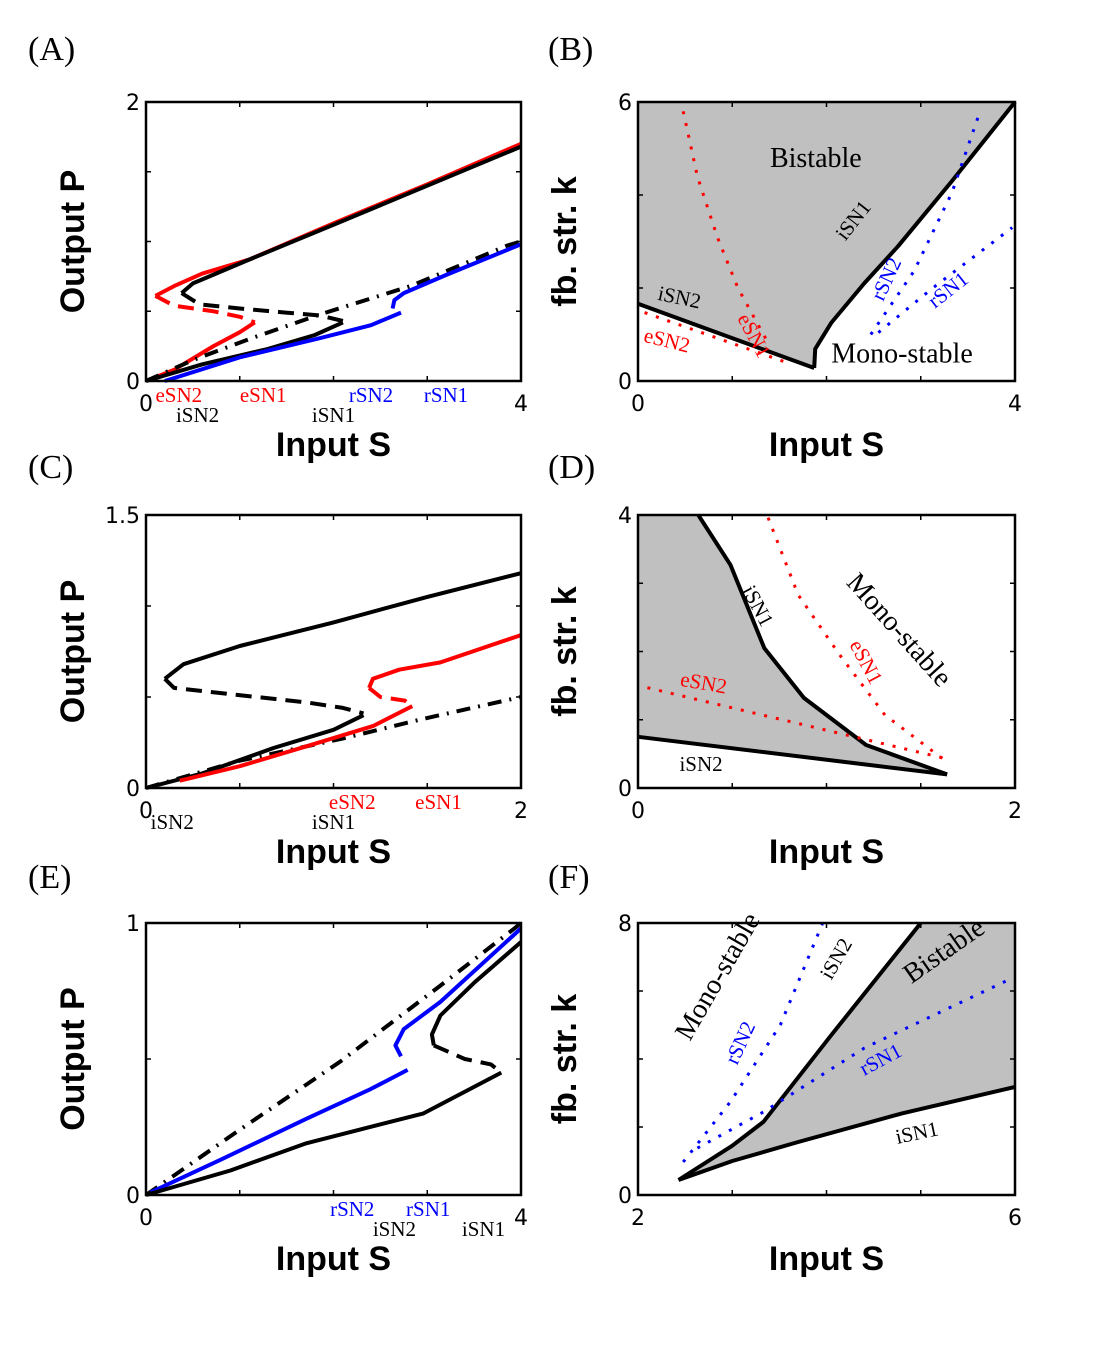 Image resolution: width=1120 pixels, height=1360 pixels. Describe the element at coordinates (700, 764) in the screenshot. I see `curve-label: iSN2` at that location.